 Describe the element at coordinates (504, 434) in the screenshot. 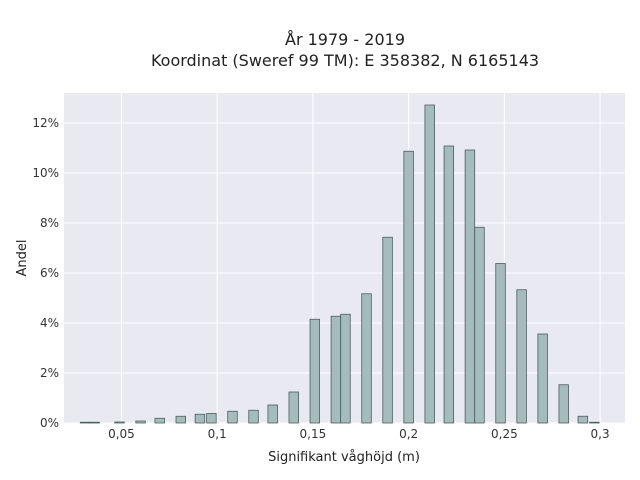

I see `x-tick-label: 0,25` at that location.